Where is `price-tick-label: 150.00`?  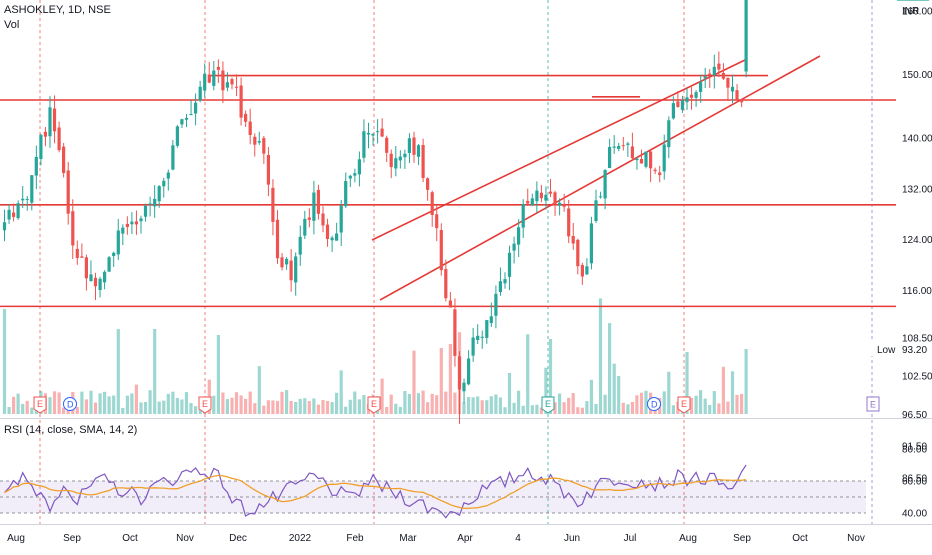
price-tick-label: 150.00 is located at coordinates (917, 75).